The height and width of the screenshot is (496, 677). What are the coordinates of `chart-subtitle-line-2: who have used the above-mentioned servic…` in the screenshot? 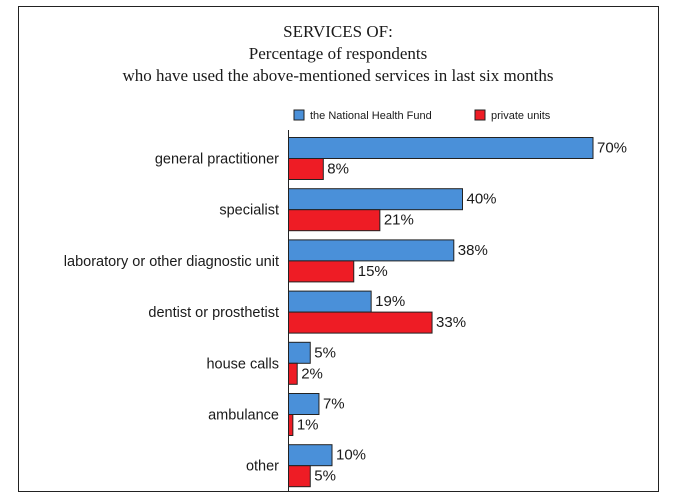 It's located at (337, 75).